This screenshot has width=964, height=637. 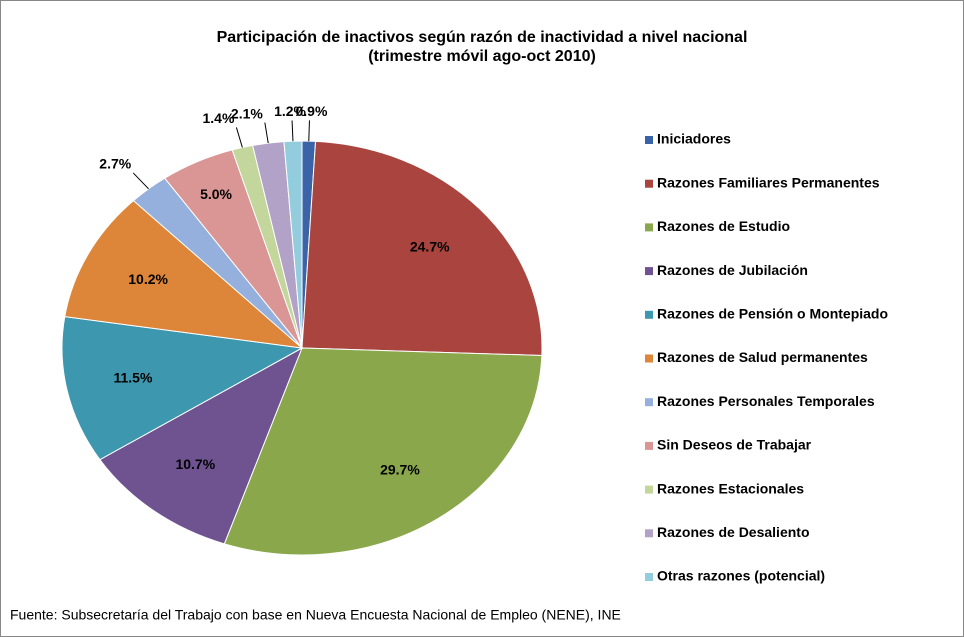 I want to click on data-label: 5.0%, so click(x=216, y=194).